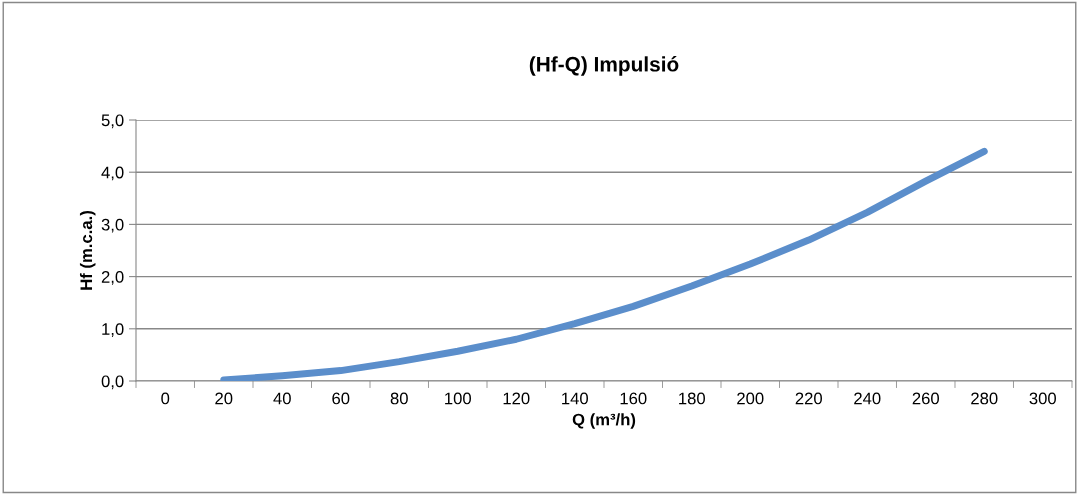  Describe the element at coordinates (604, 66) in the screenshot. I see `chart-title: (Hf-Q) Impulsió` at that location.